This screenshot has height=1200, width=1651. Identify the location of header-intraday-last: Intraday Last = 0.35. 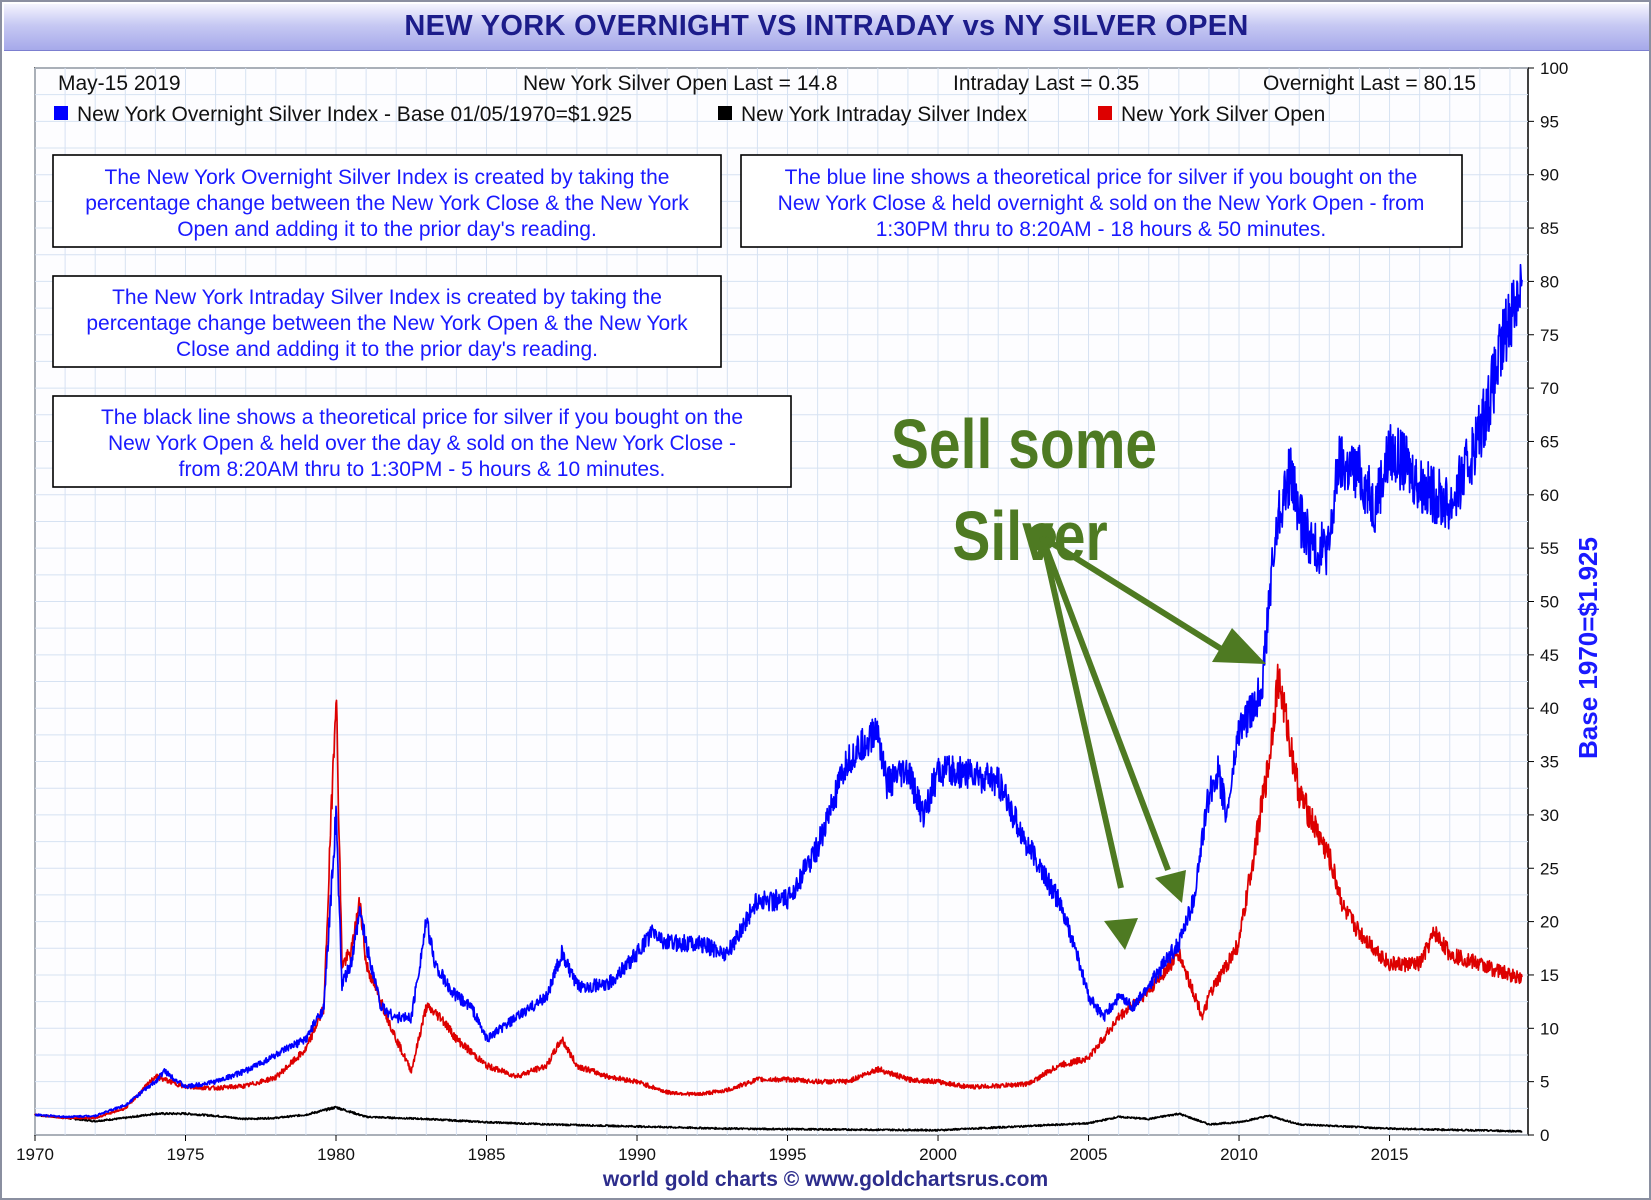
(1046, 83).